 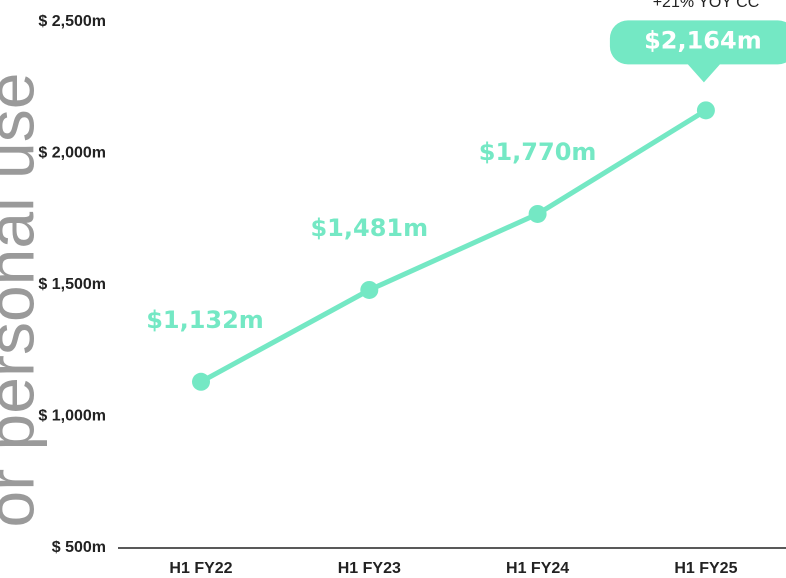 What do you see at coordinates (205, 320) in the screenshot?
I see `value-label: $1,132m` at bounding box center [205, 320].